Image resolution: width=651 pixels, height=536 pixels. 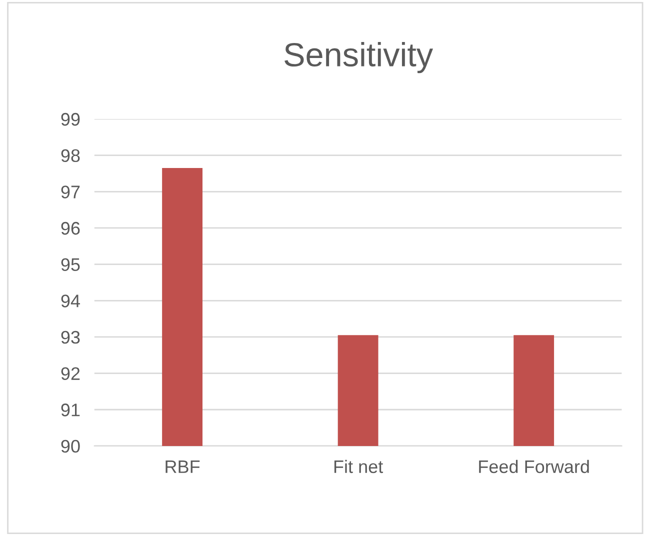 What do you see at coordinates (70, 373) in the screenshot?
I see `y-tick-label: 92` at bounding box center [70, 373].